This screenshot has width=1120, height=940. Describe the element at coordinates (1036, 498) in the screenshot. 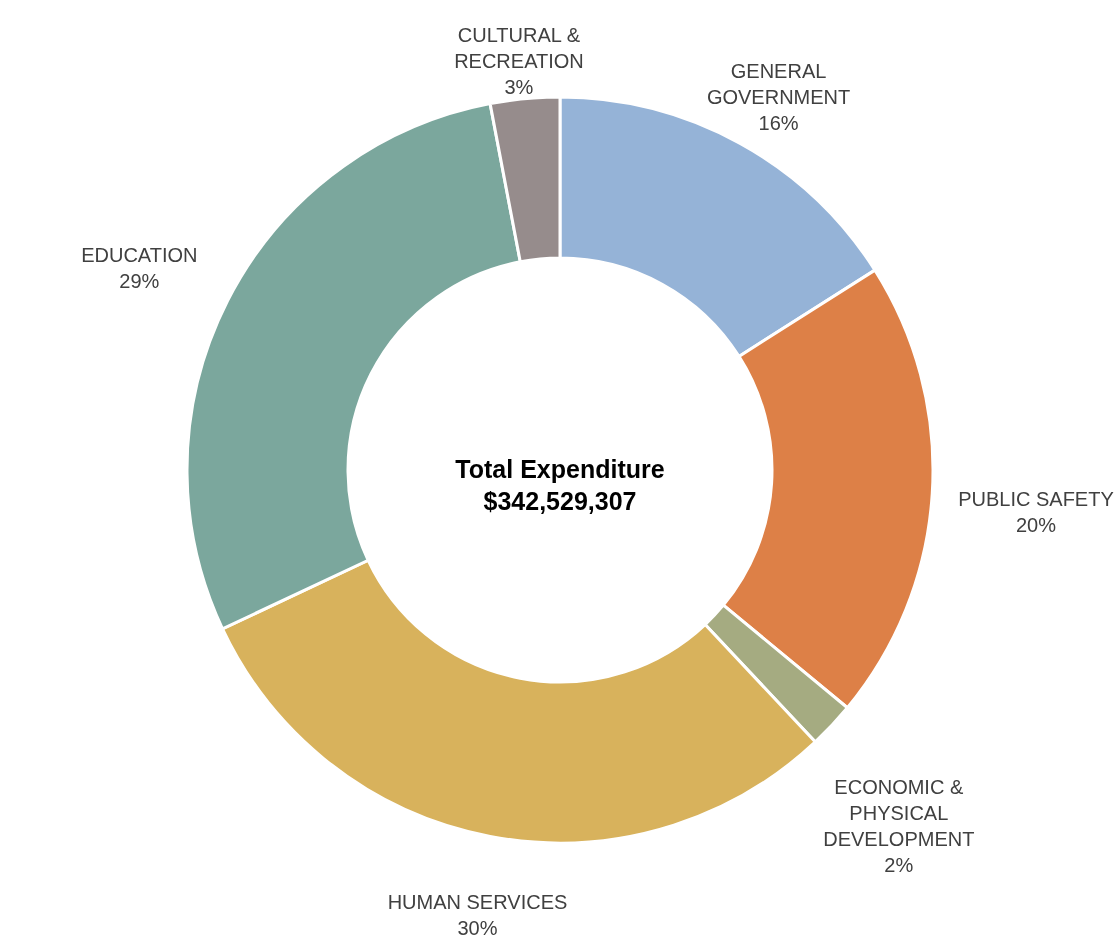

I see `slice-label: PUBLIC SAFETY` at that location.